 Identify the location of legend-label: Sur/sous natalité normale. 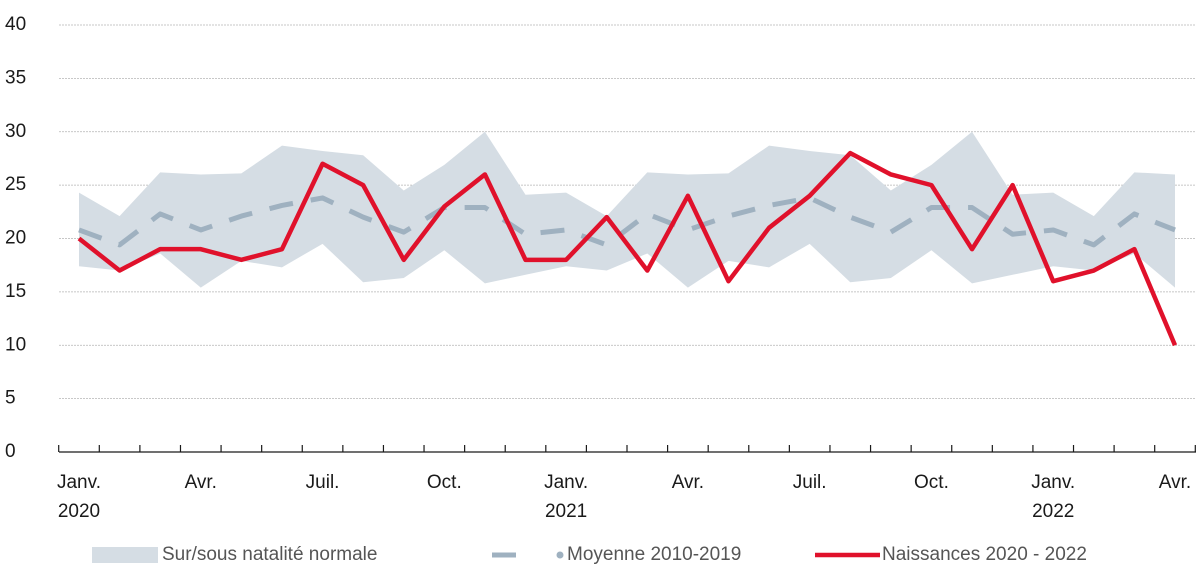
(269, 554).